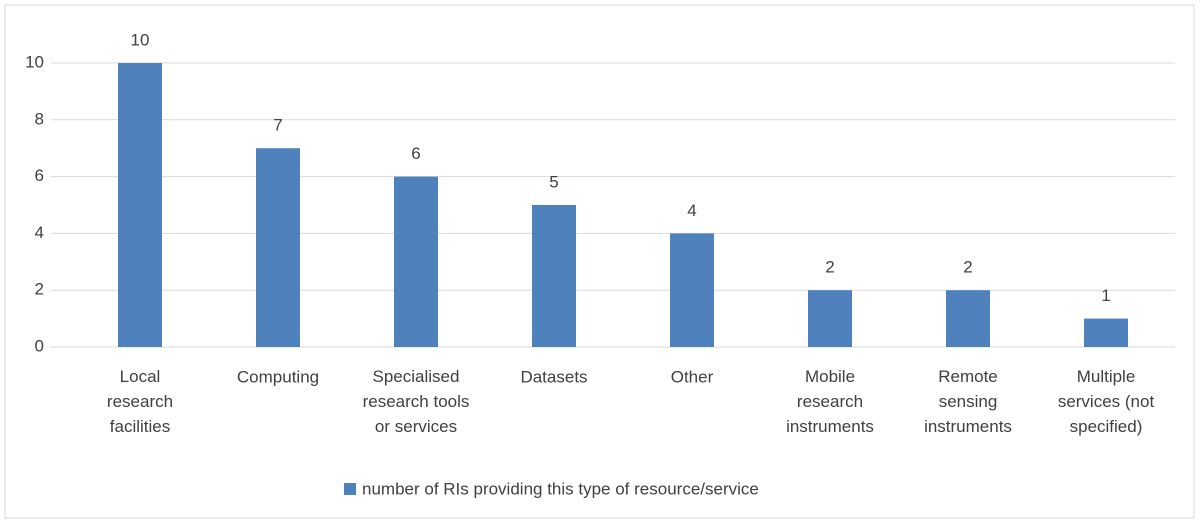  I want to click on x-tick-label: Other, so click(692, 376).